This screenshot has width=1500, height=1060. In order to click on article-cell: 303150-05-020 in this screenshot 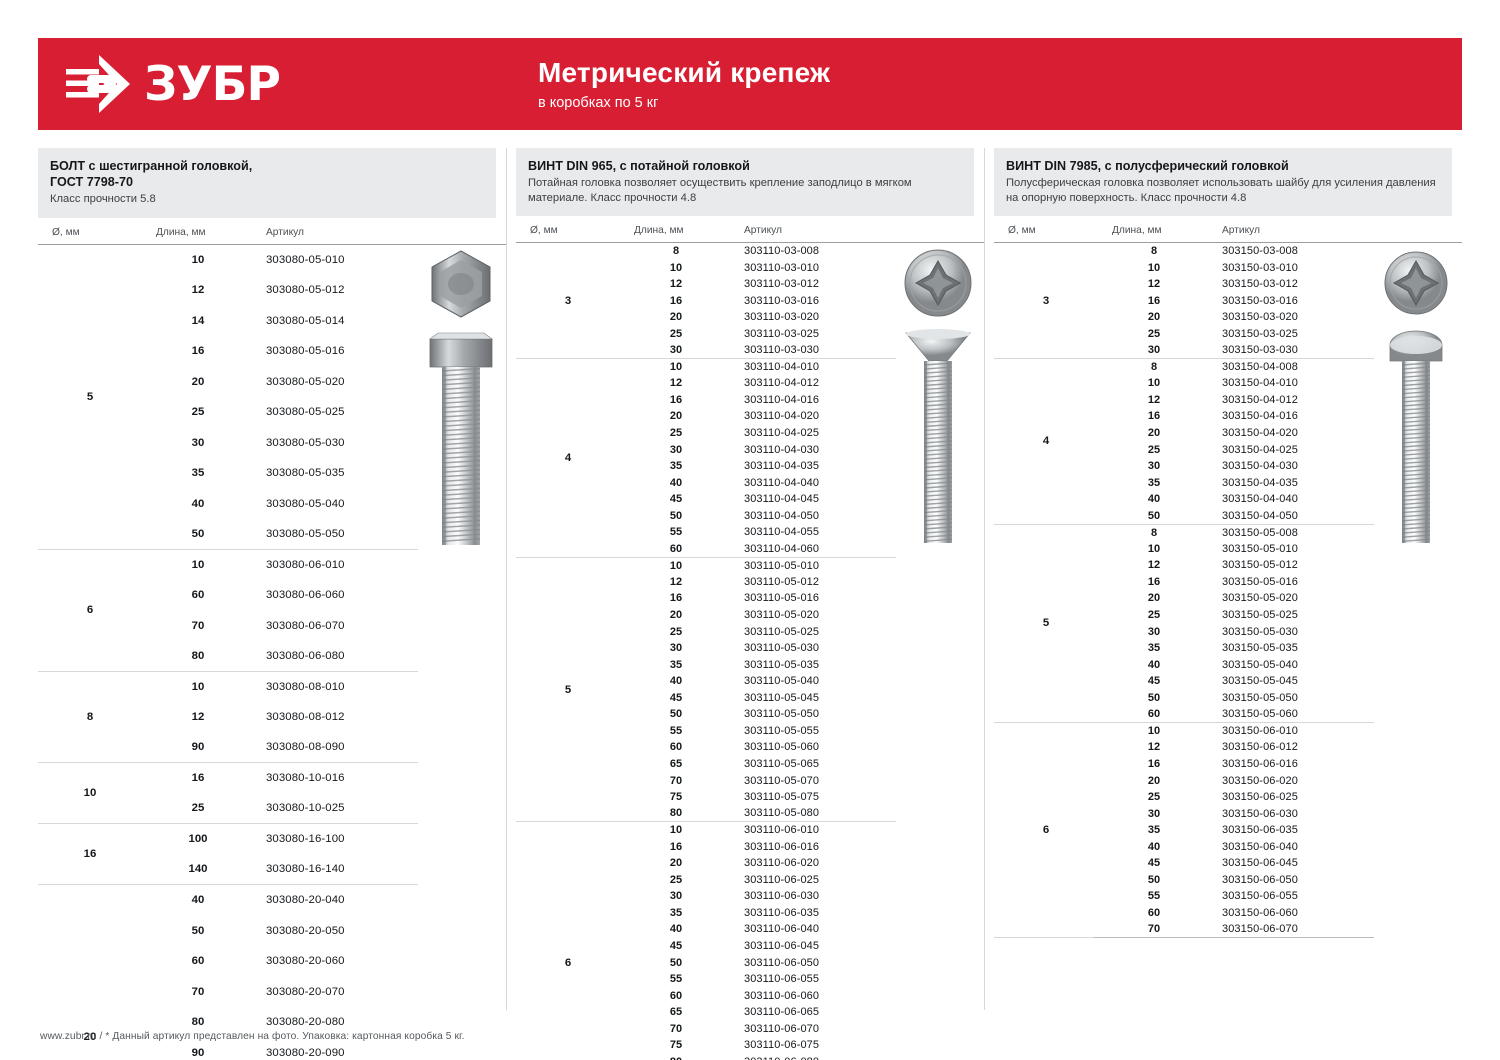, I will do `click(1260, 598)`.